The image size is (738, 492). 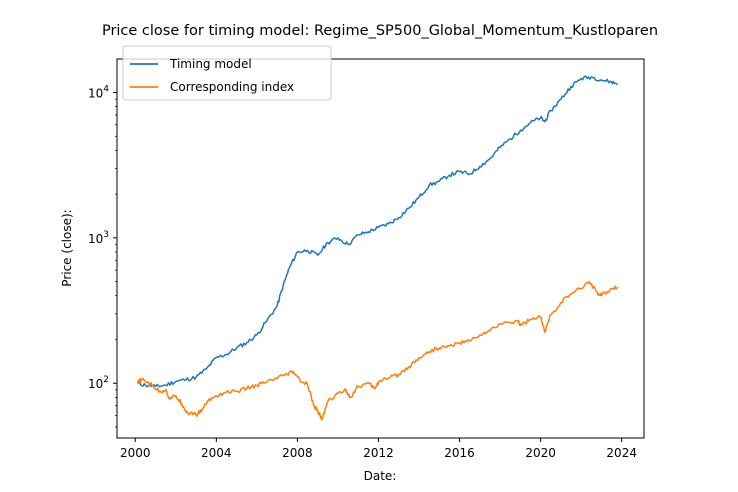 I want to click on legend: Timing model Corresponding index, so click(x=227, y=73).